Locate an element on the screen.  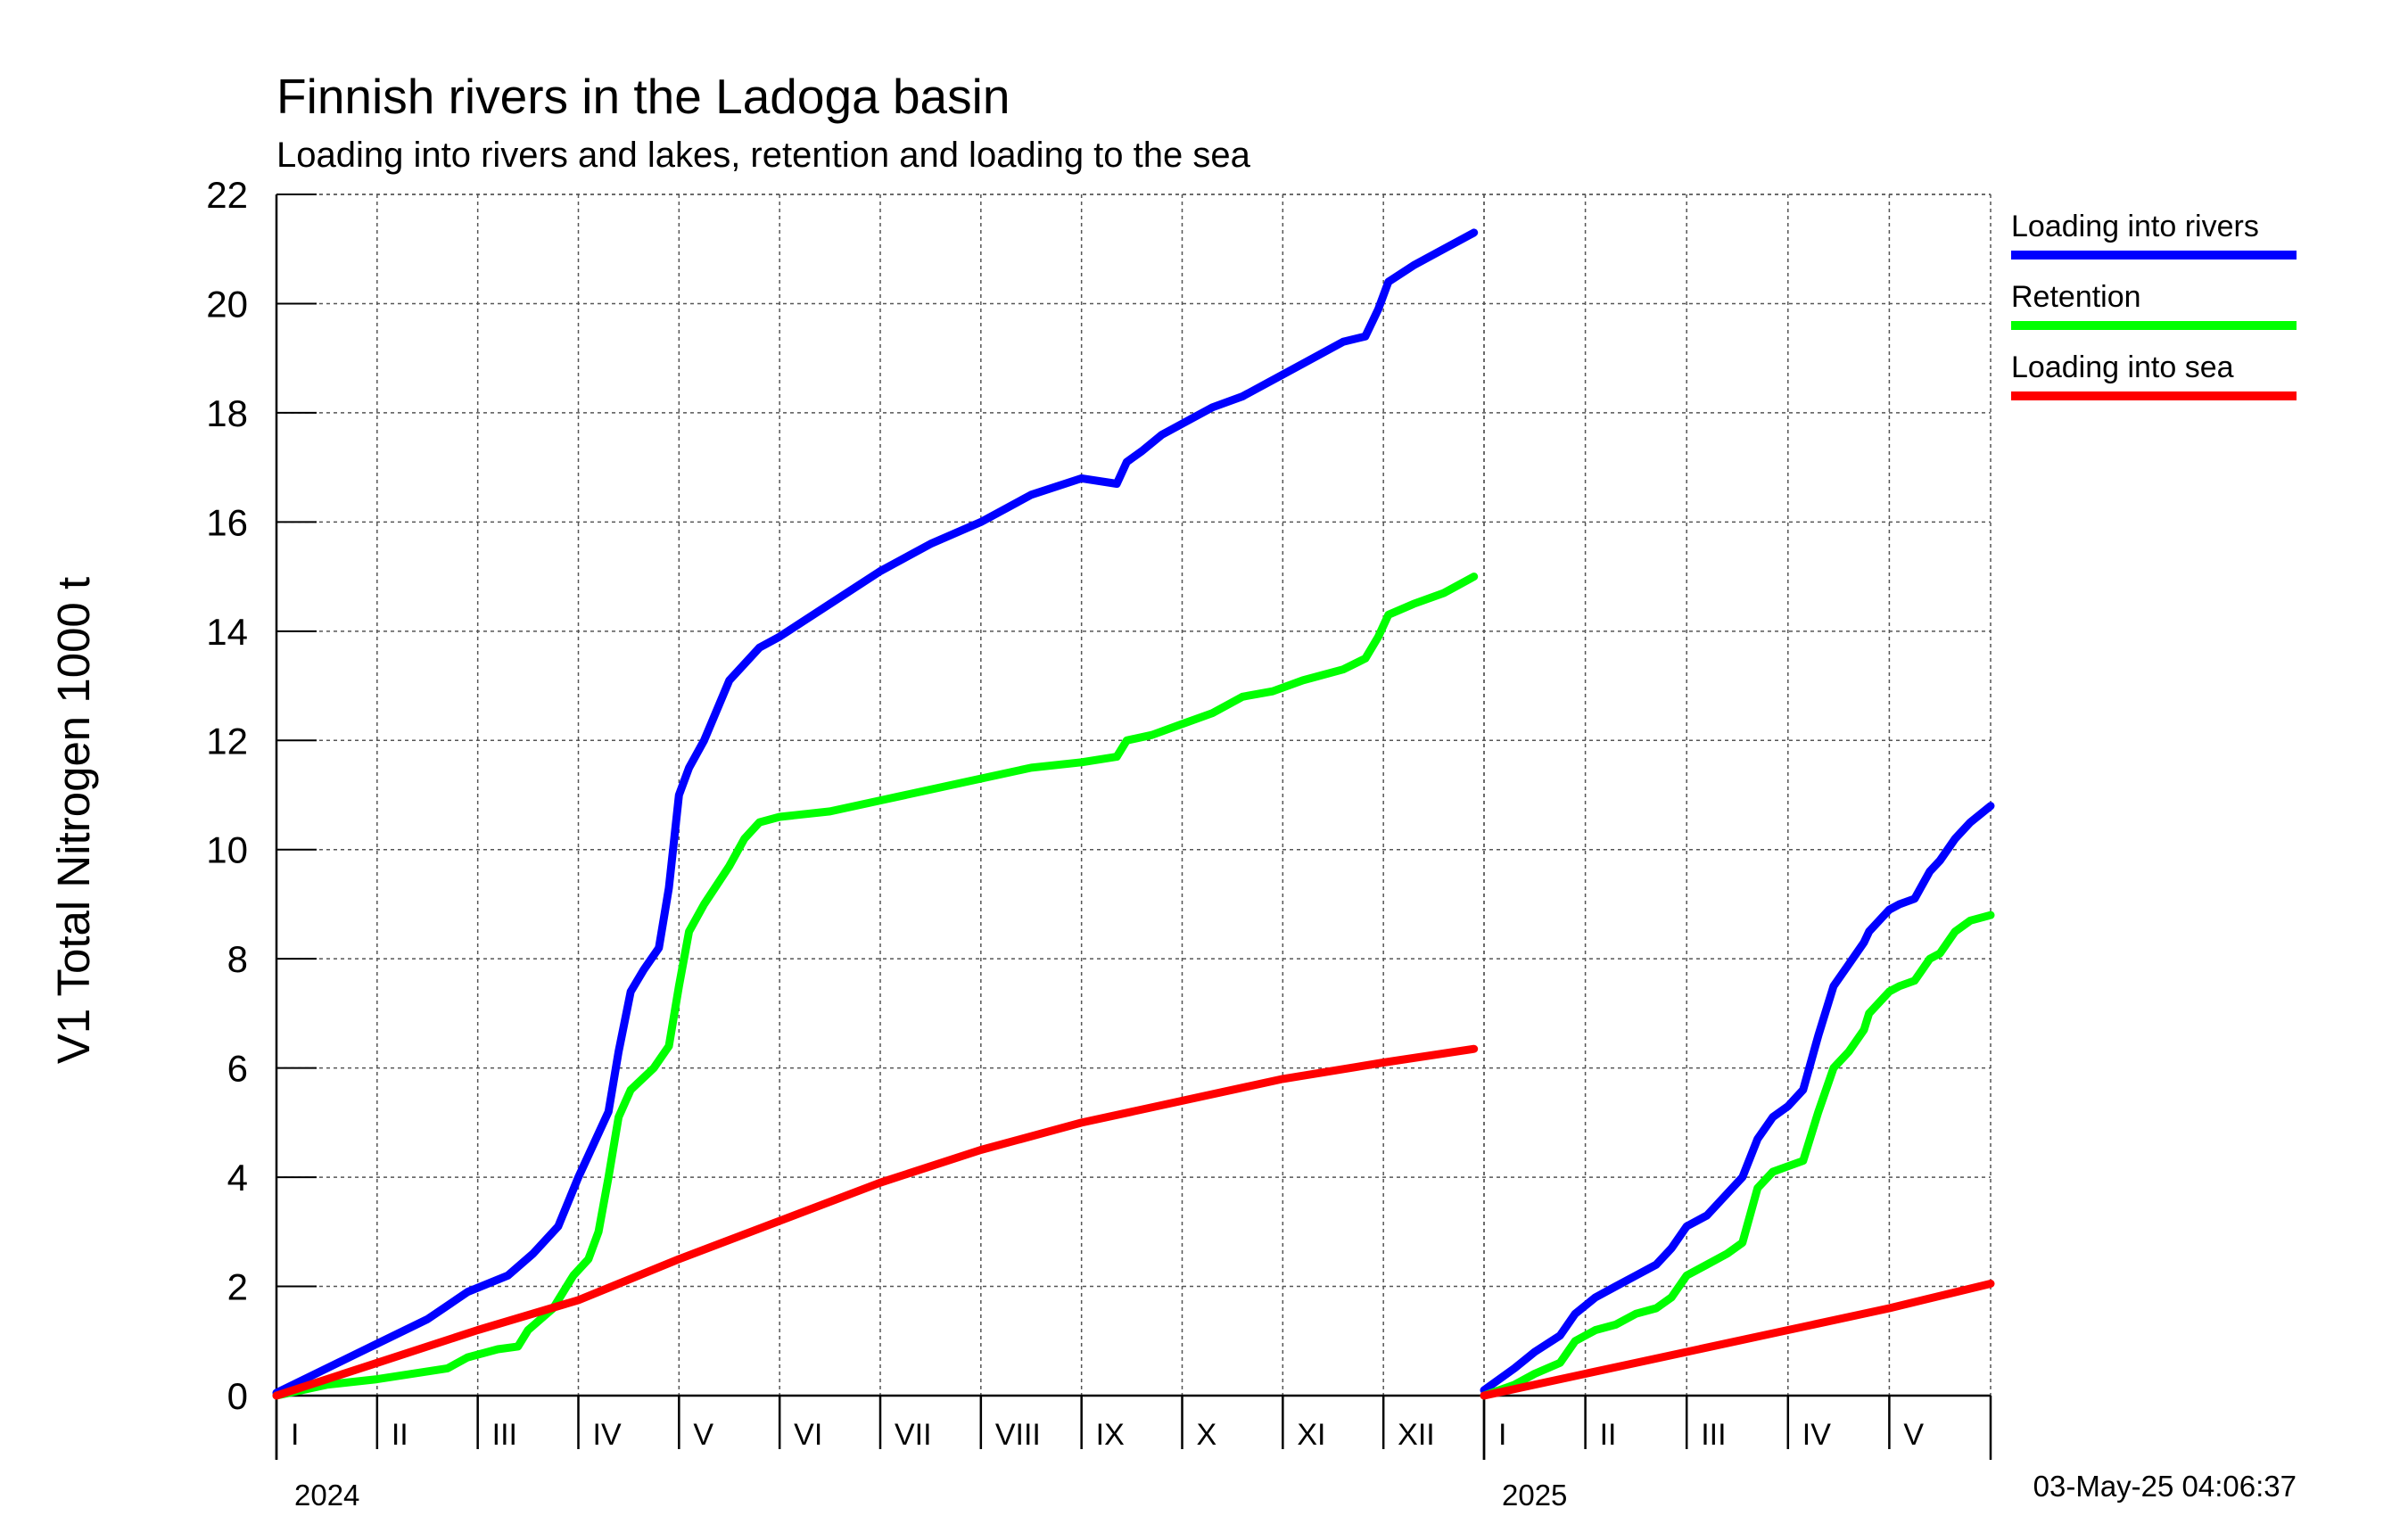
series-line-retention-2025 is located at coordinates (1737, 1155).